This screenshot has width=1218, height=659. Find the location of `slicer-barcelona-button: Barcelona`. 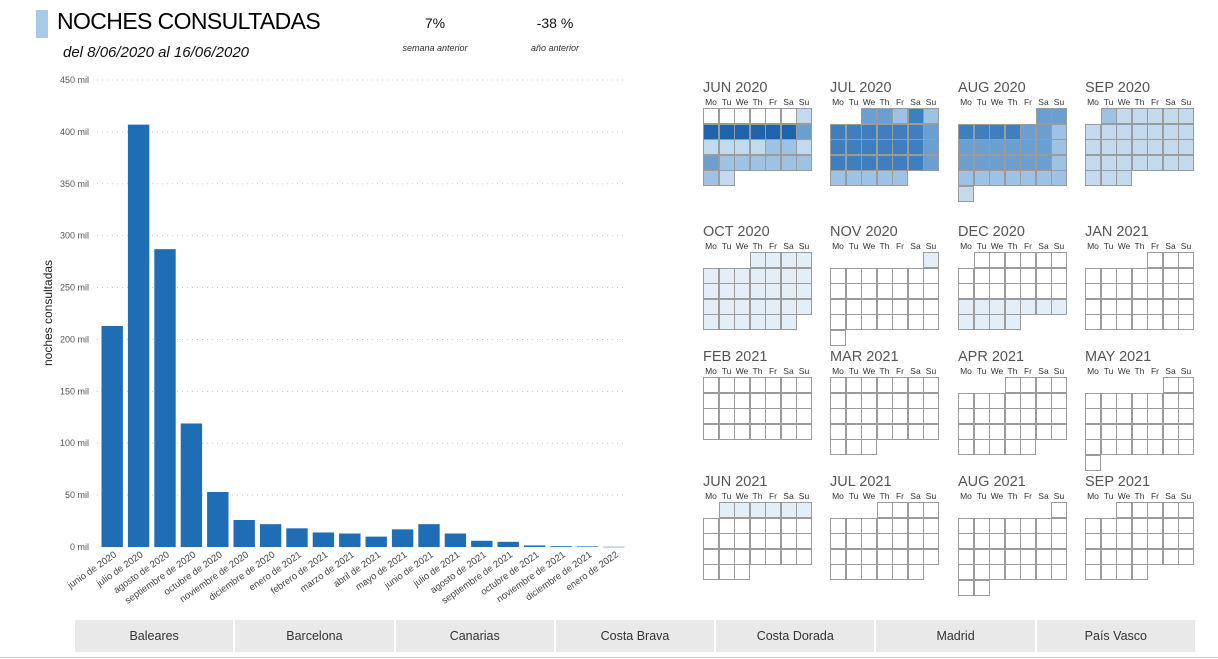

slicer-barcelona-button: Barcelona is located at coordinates (315, 636).